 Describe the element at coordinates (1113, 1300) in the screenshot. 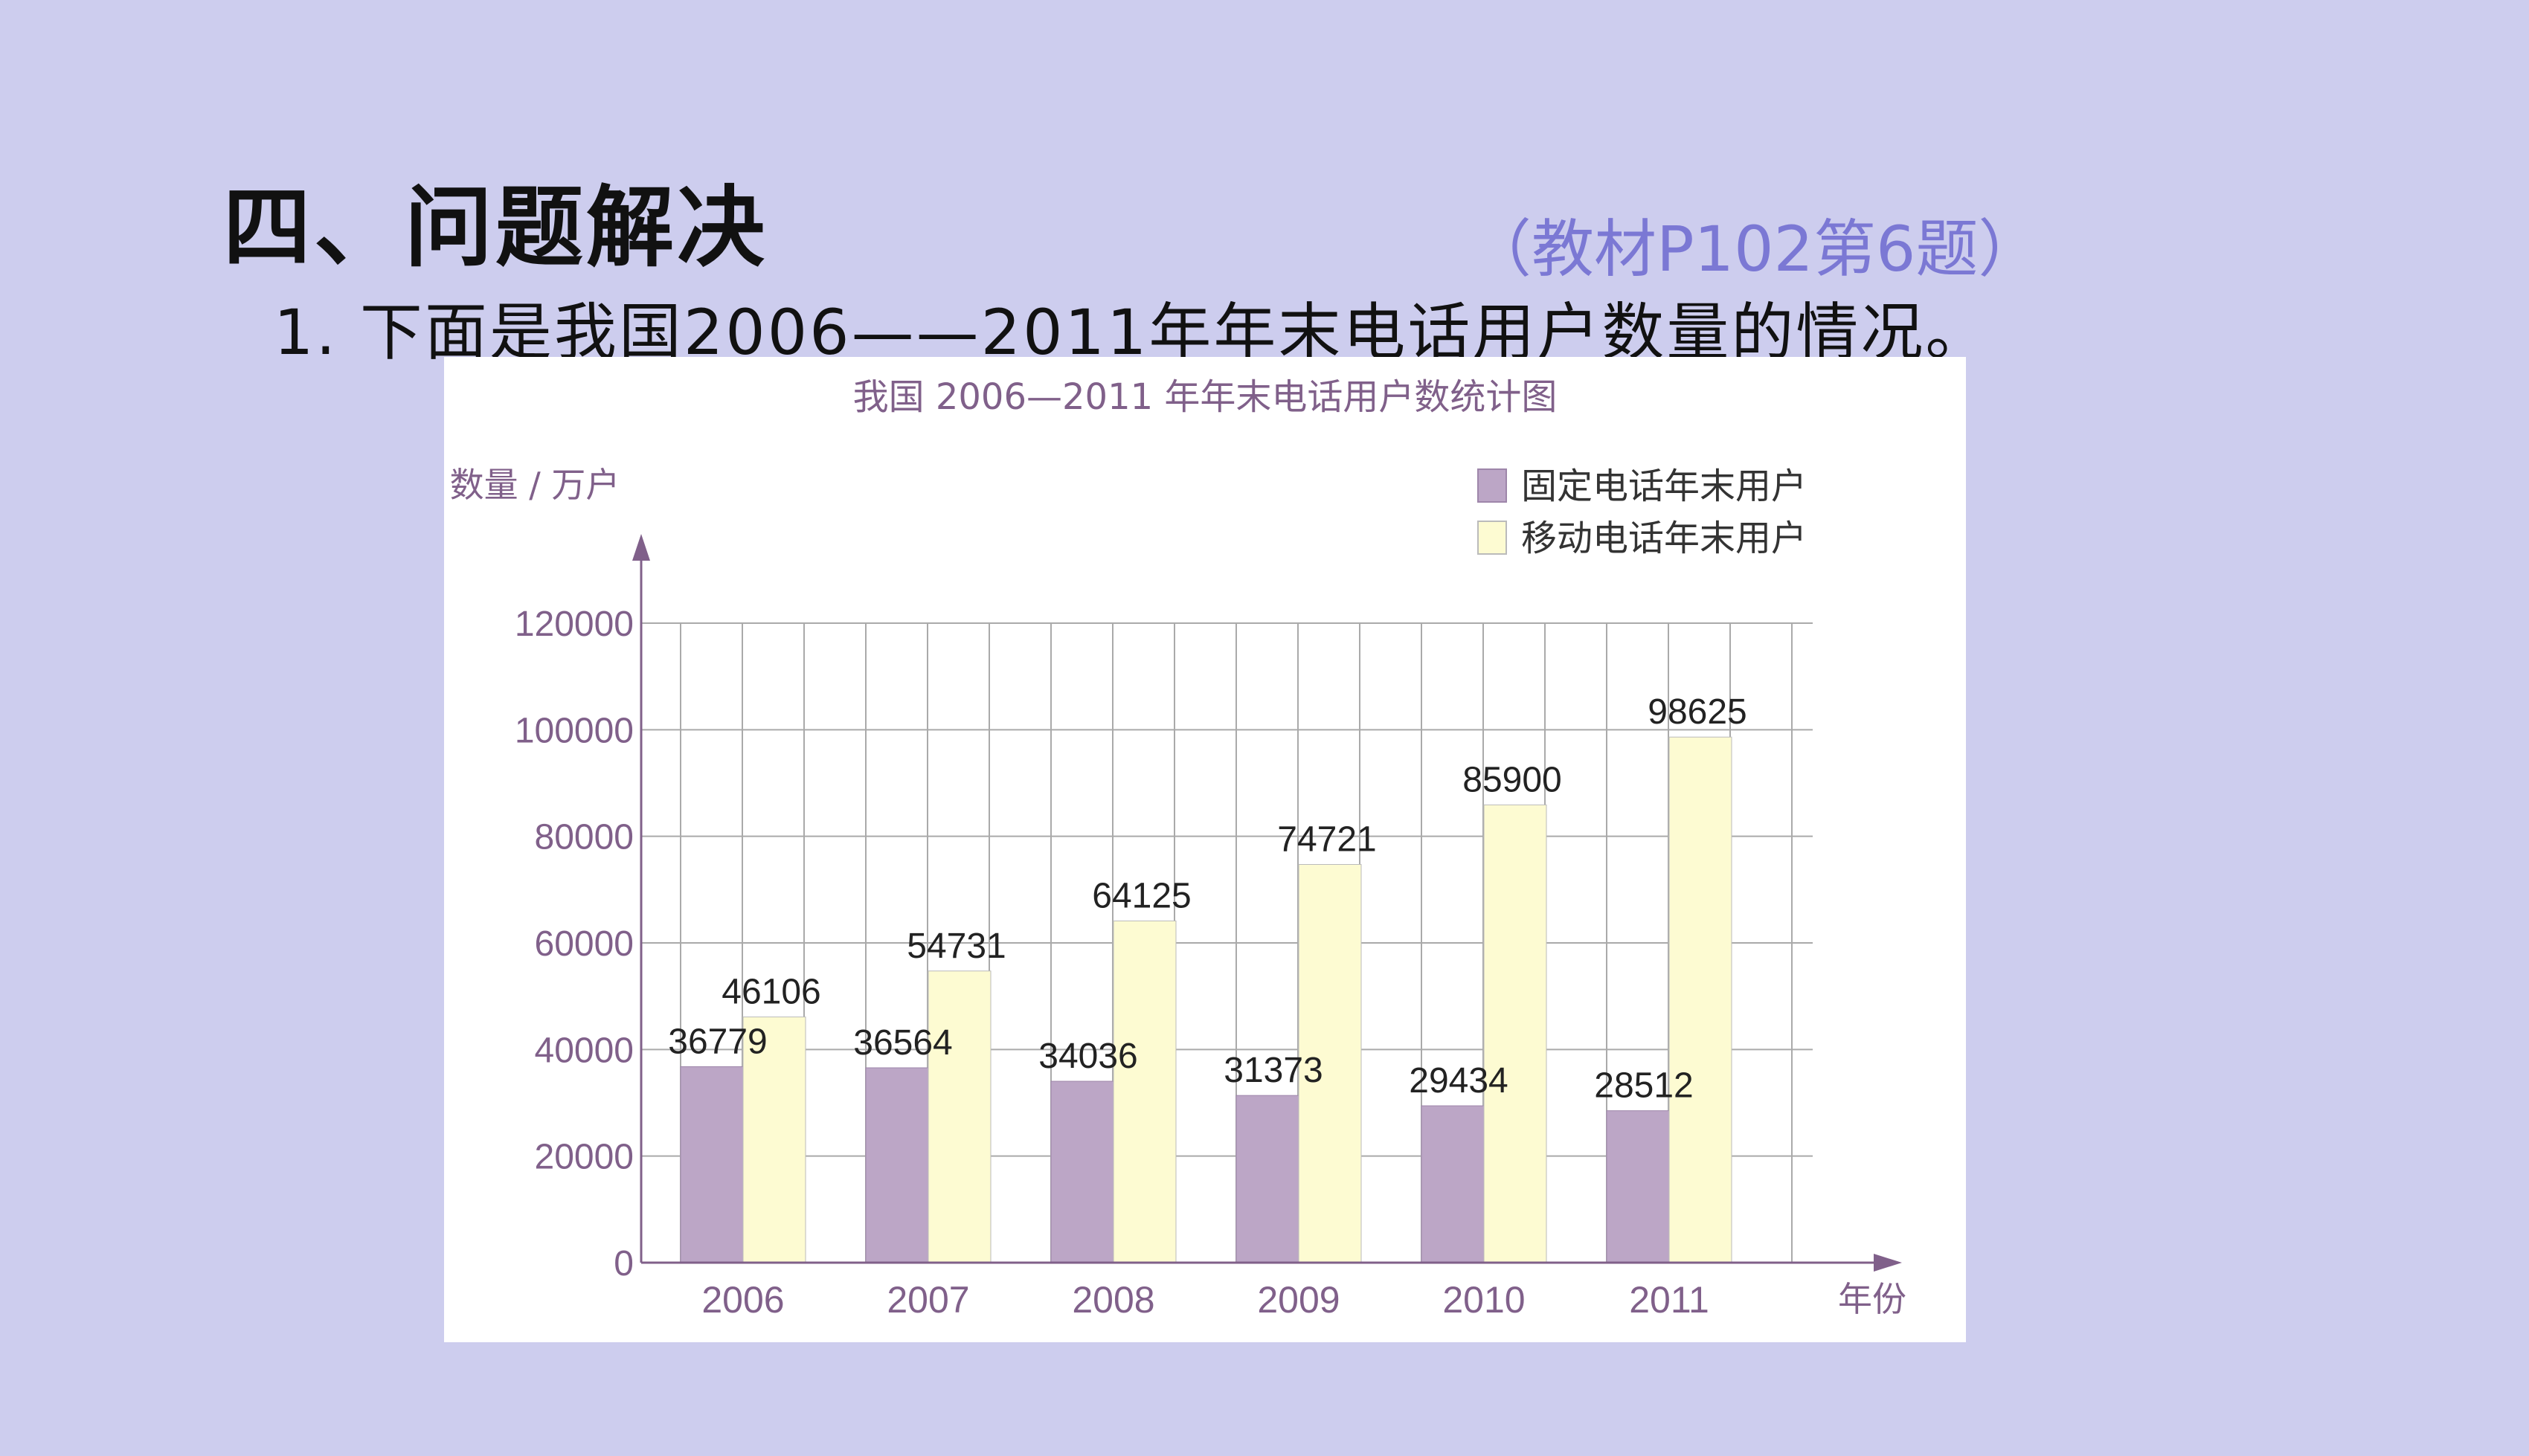

I see `x-tick-label-2008: 2008` at that location.